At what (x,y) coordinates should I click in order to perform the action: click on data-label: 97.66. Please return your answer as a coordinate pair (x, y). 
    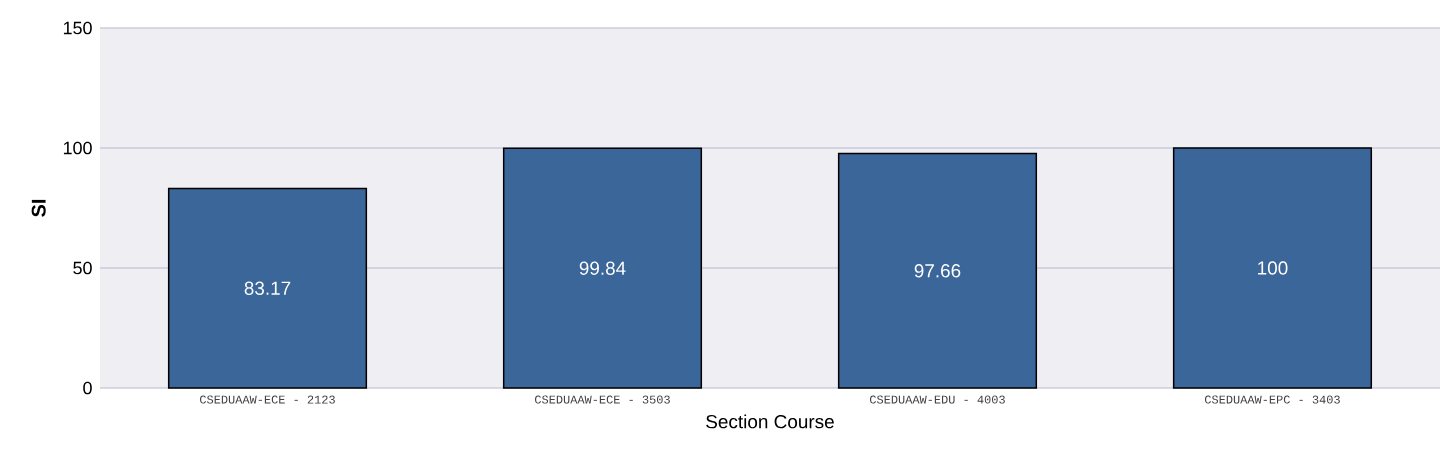
    Looking at the image, I should click on (937, 271).